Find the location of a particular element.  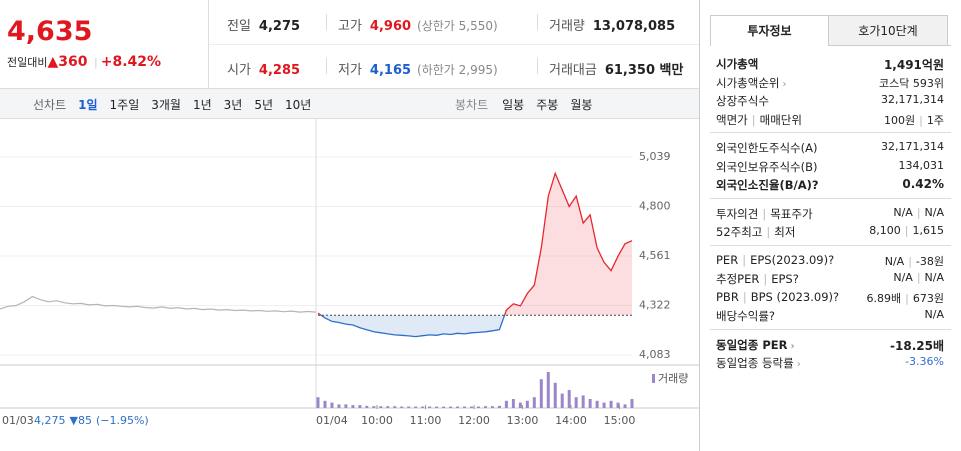

tab-line is located at coordinates (890, 45).